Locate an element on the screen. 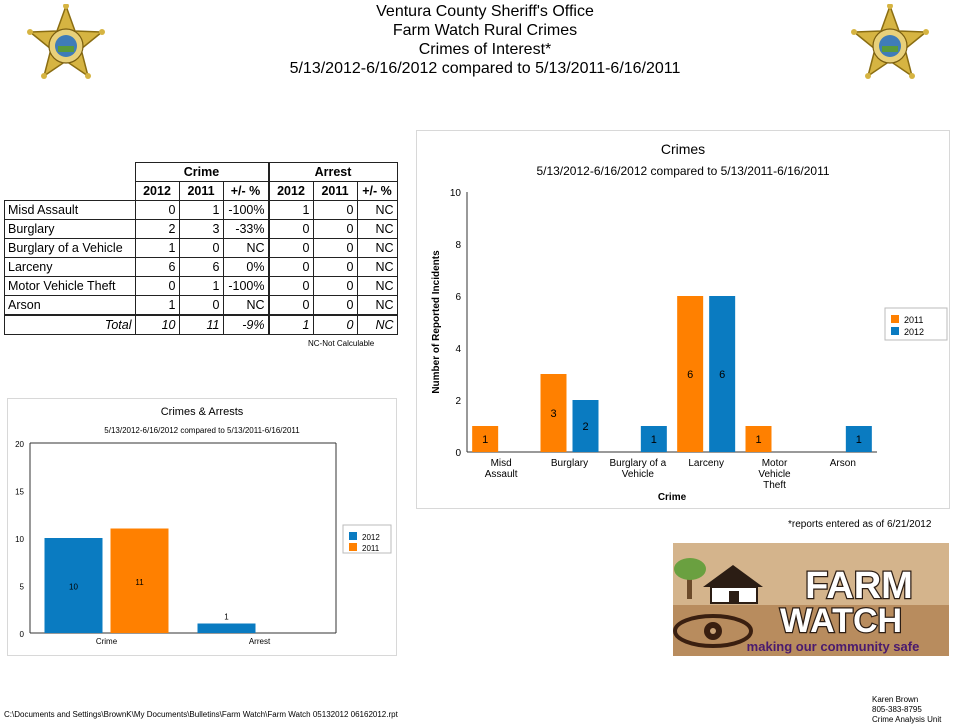 Image resolution: width=970 pixels, height=728 pixels. crimes-arrests-chart-title: Crimes & Arrests is located at coordinates (202, 412).